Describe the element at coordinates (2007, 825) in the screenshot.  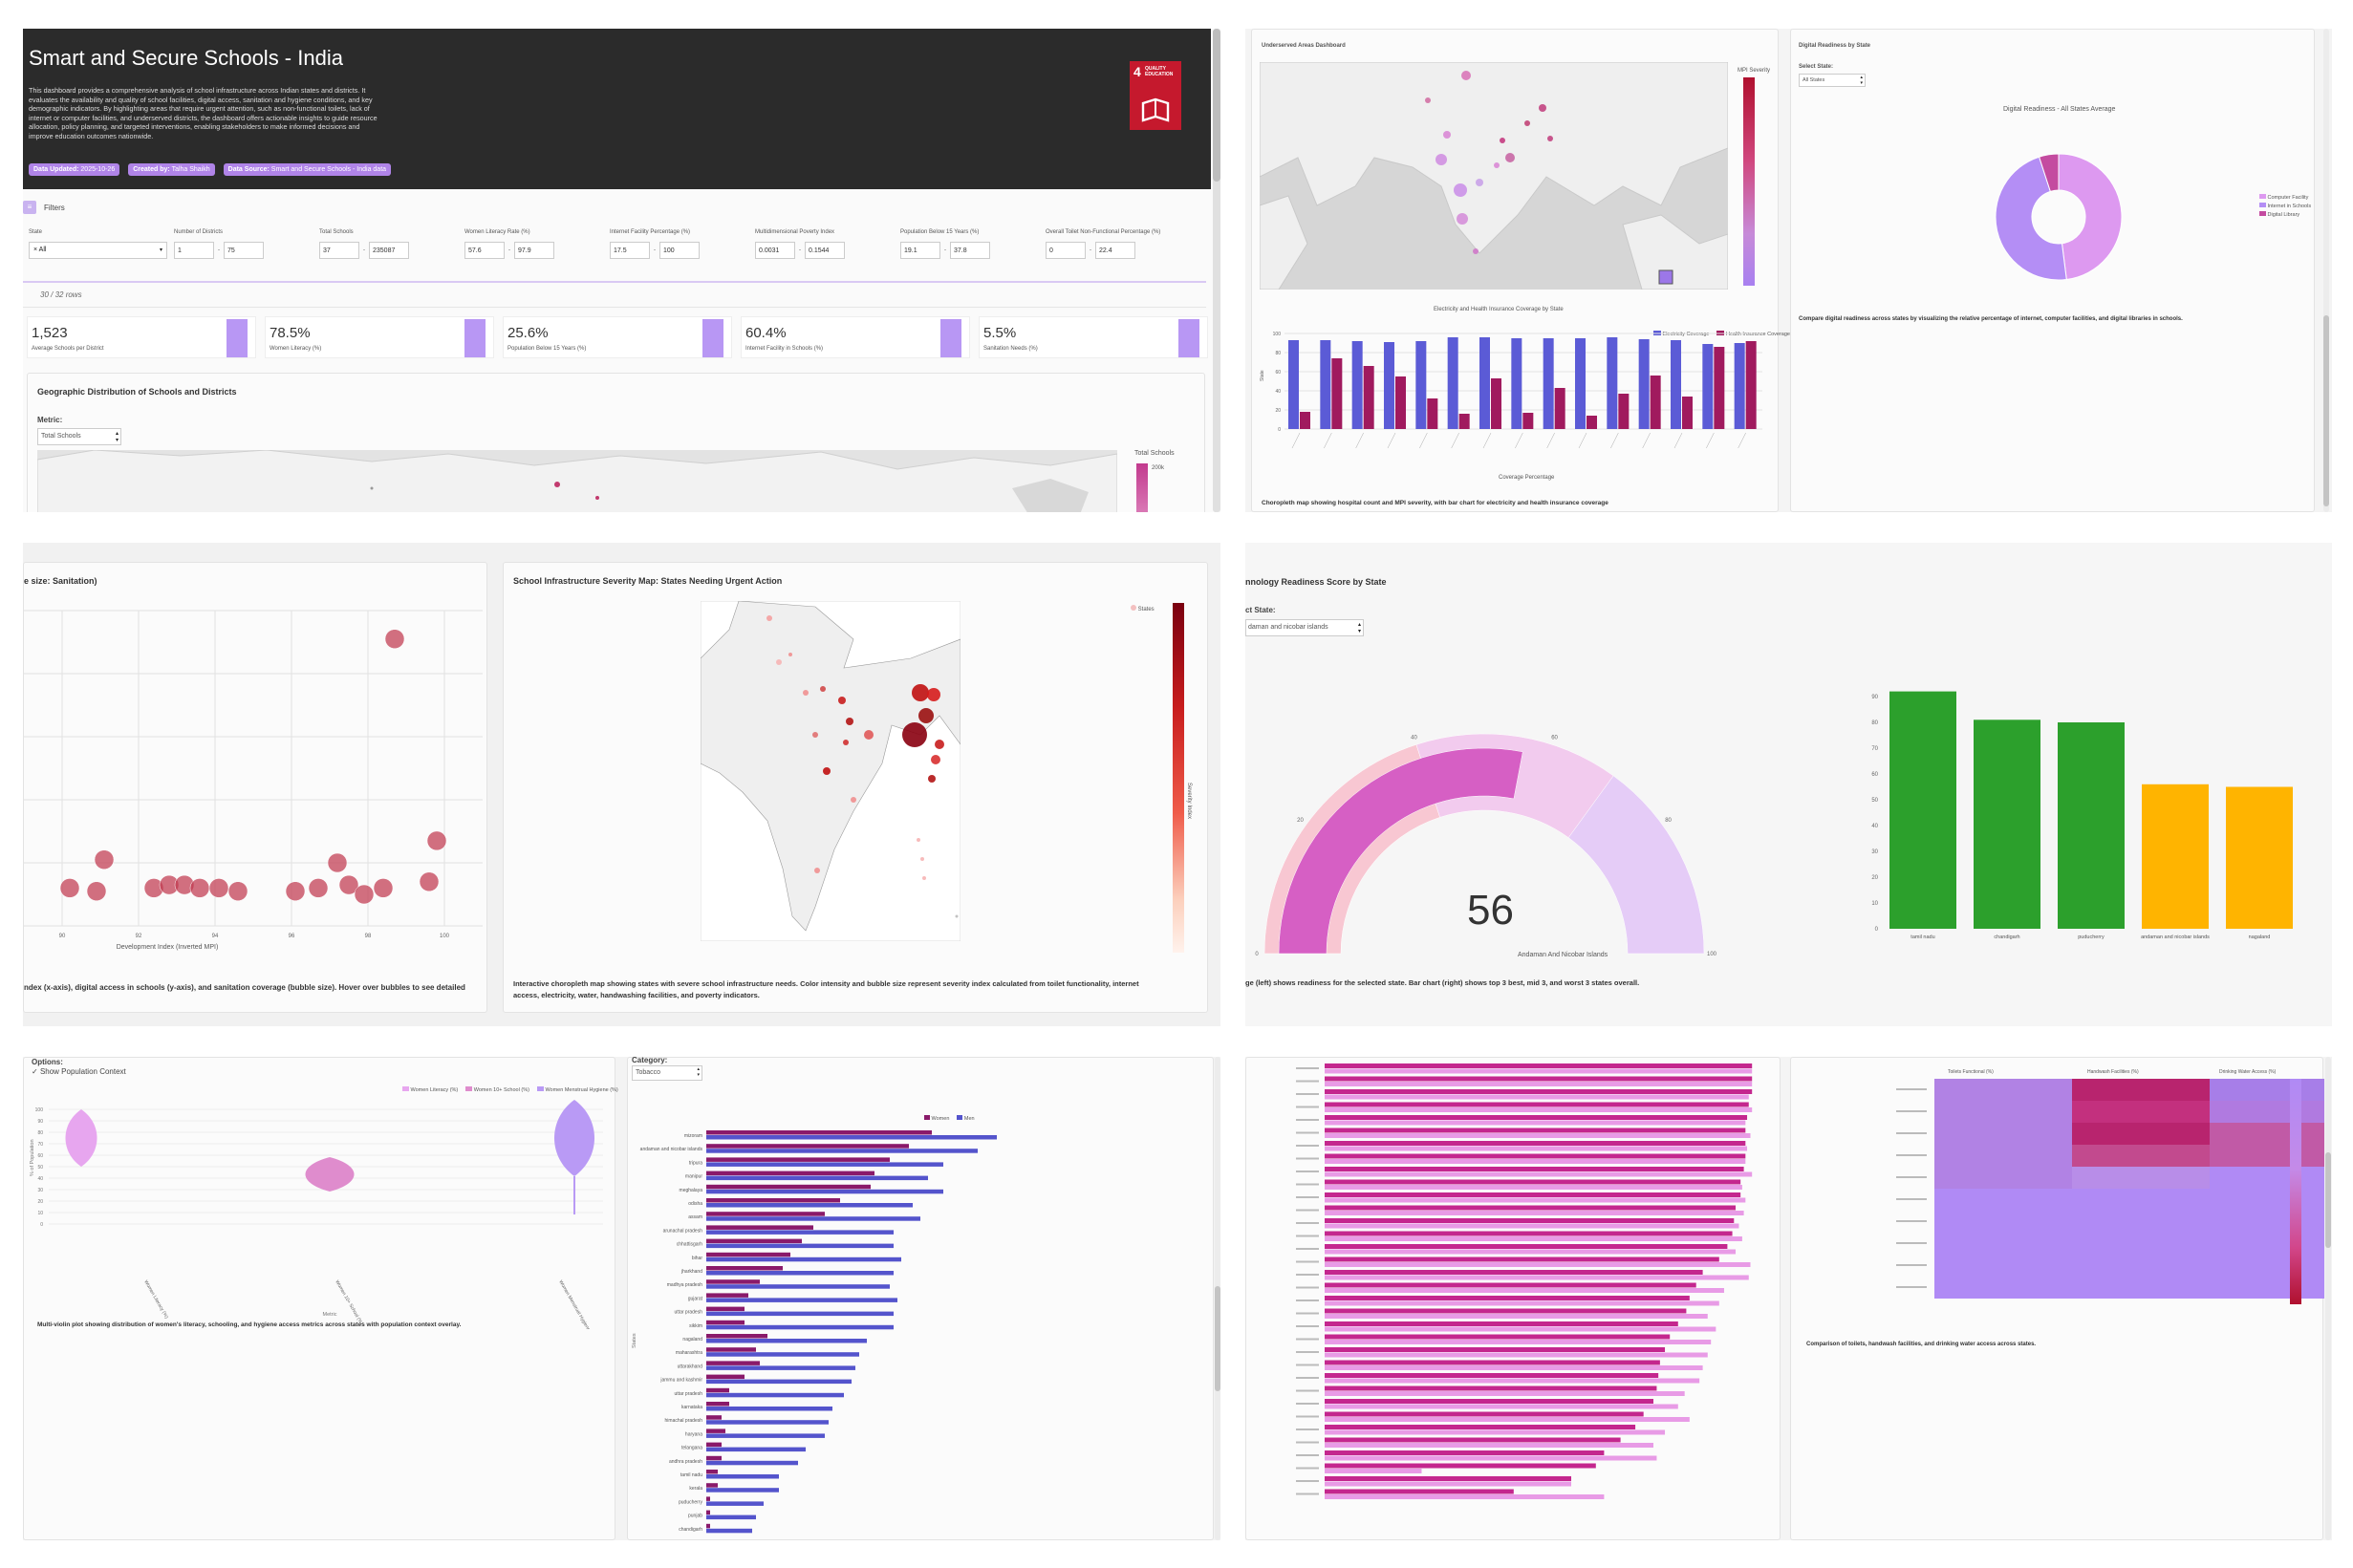
I see `readiness-bar` at that location.